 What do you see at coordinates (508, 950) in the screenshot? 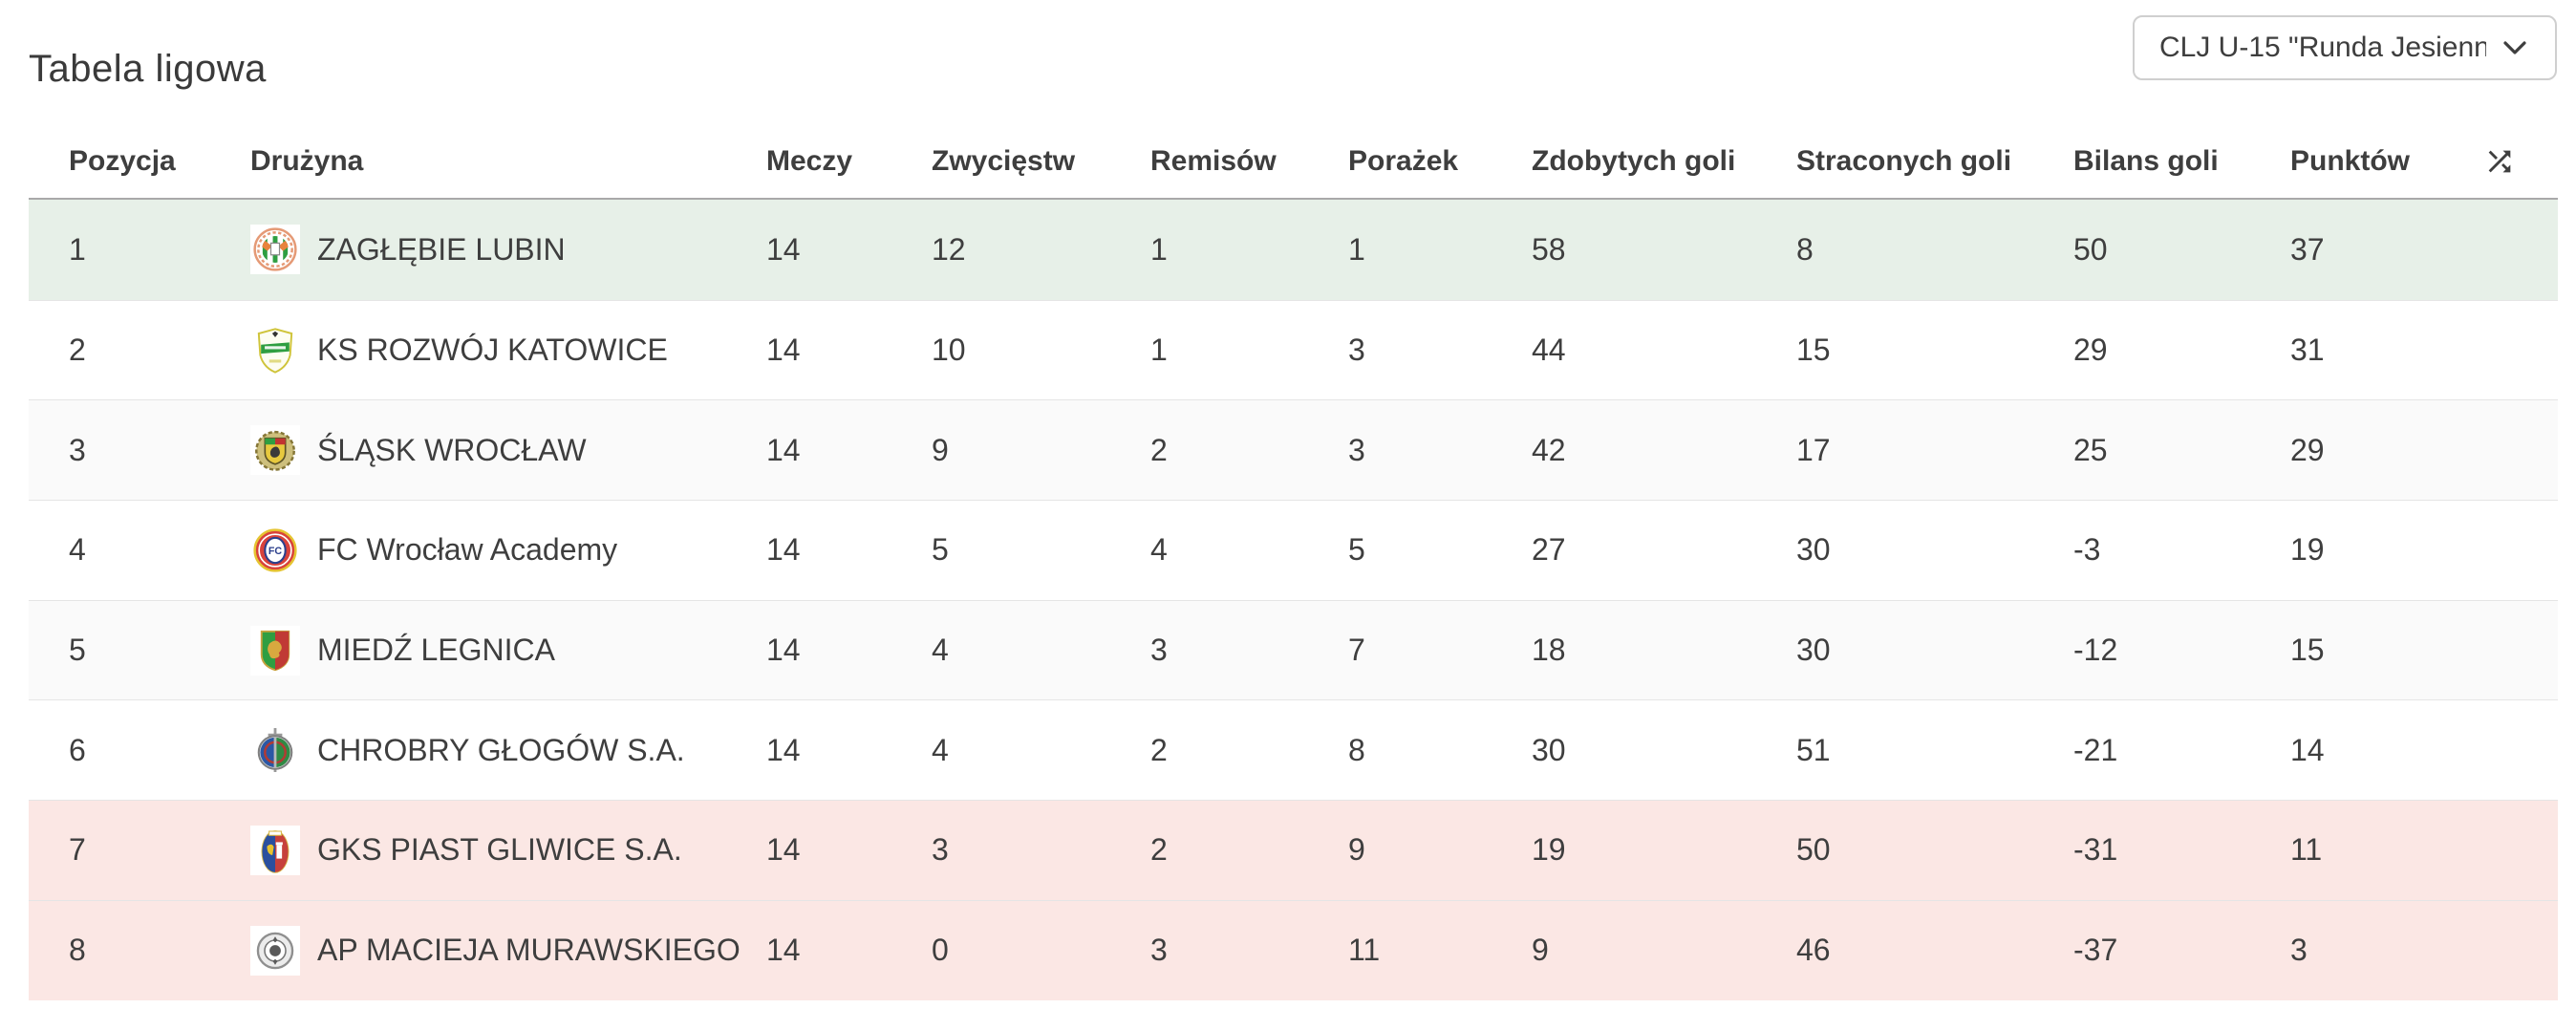
I see `team-cell: AP MACIEJA MURAWSKIEGO` at bounding box center [508, 950].